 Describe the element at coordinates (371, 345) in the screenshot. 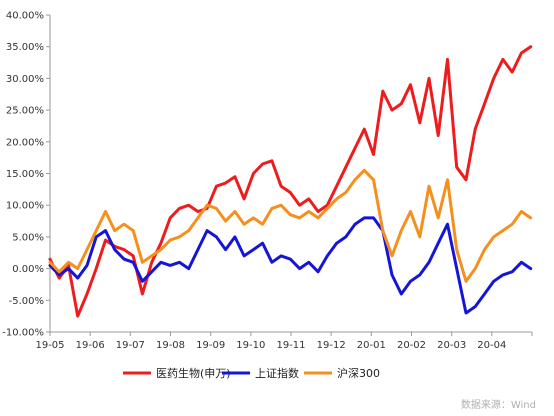

I see `x-tick-label: 20-01` at that location.